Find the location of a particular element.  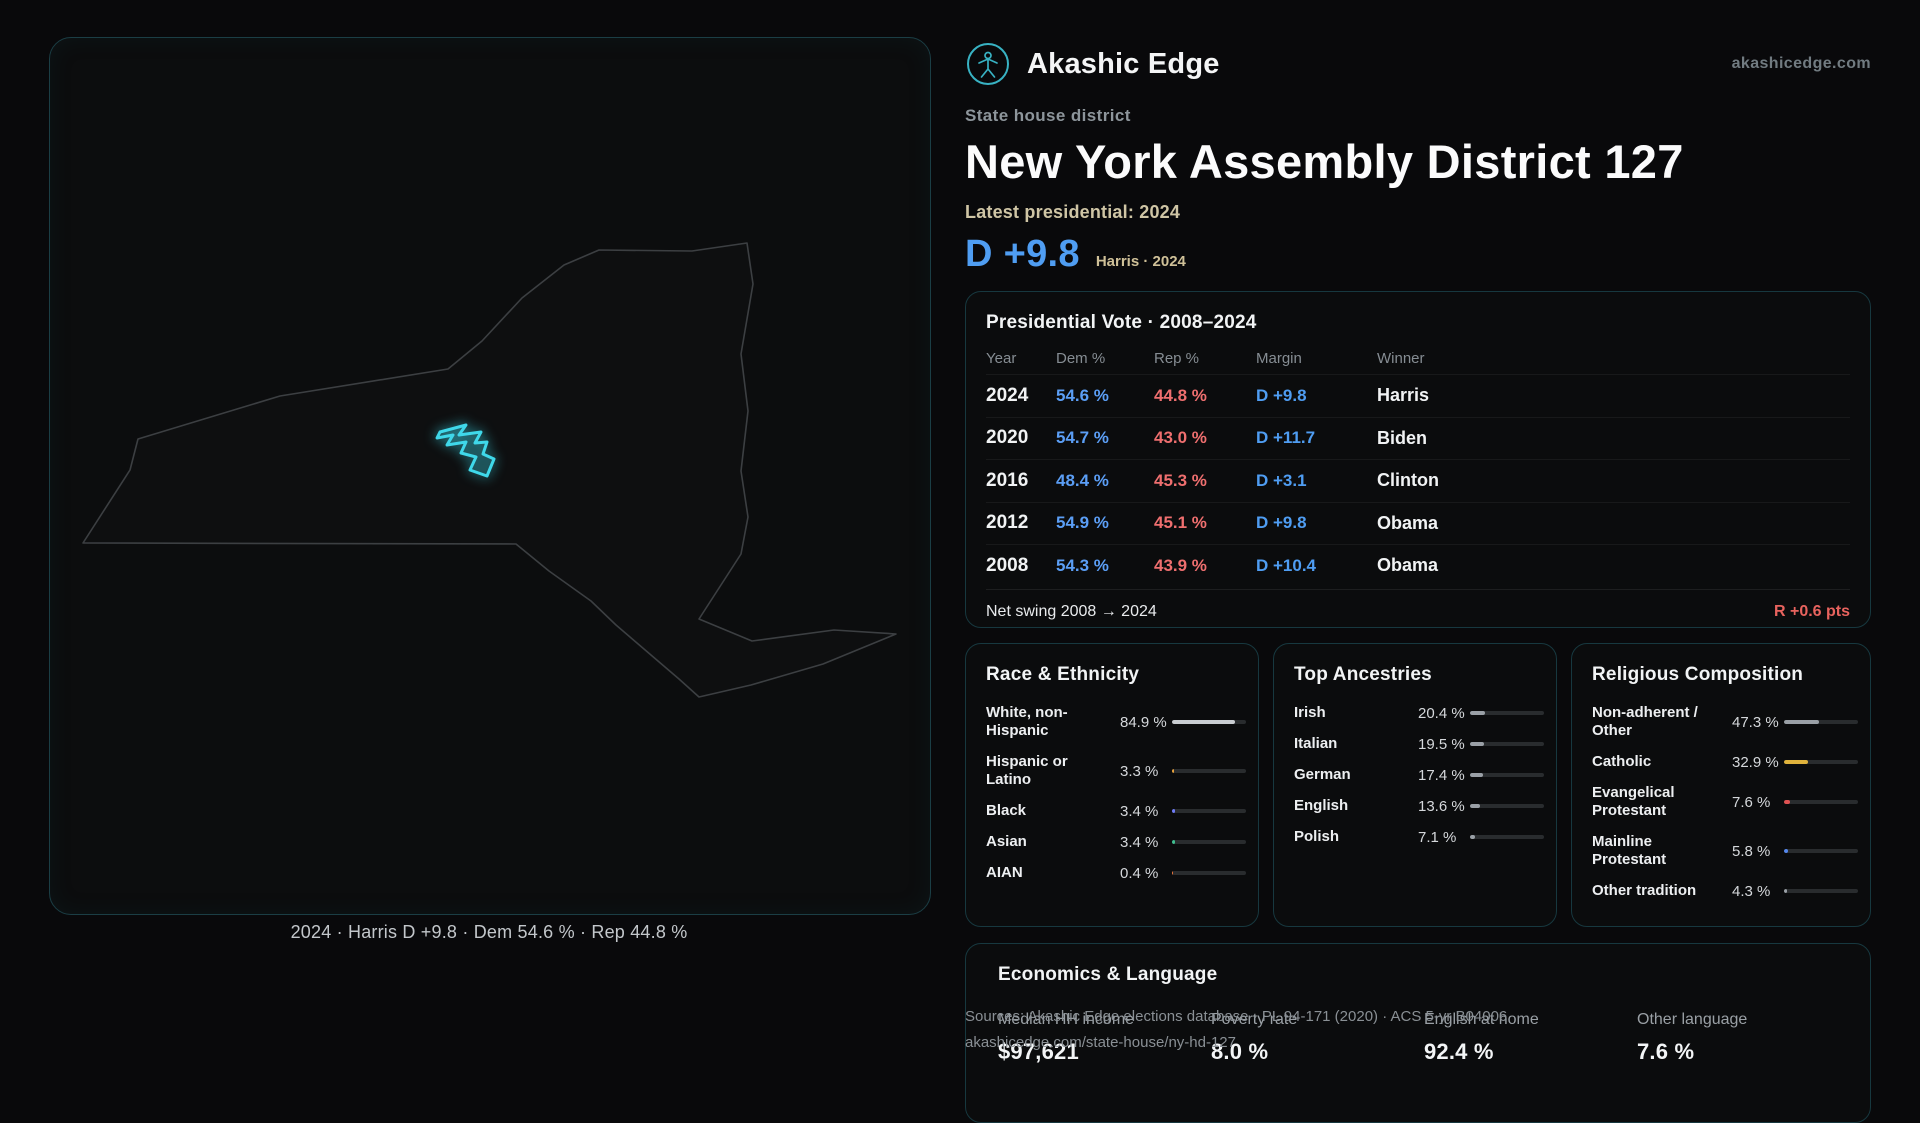

stat-row: Catholic 32.9 % is located at coordinates (1725, 762).